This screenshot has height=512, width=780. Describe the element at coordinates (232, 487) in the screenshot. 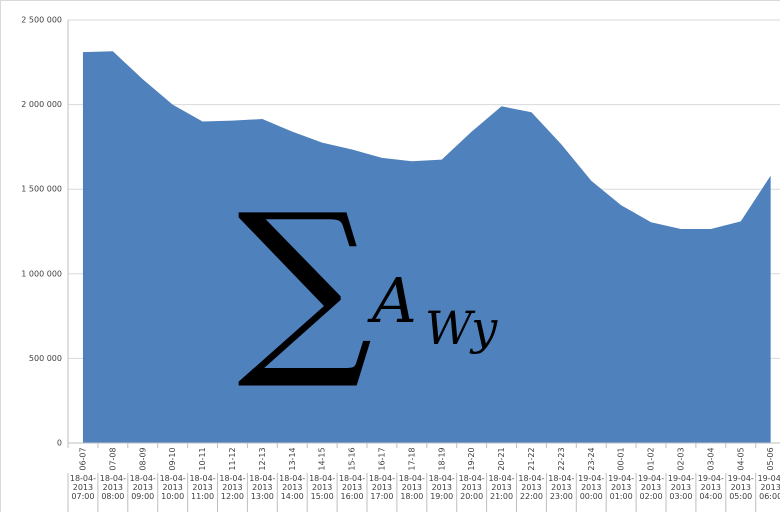

I see `x-sublabel: 18-04-2013 12:00` at that location.